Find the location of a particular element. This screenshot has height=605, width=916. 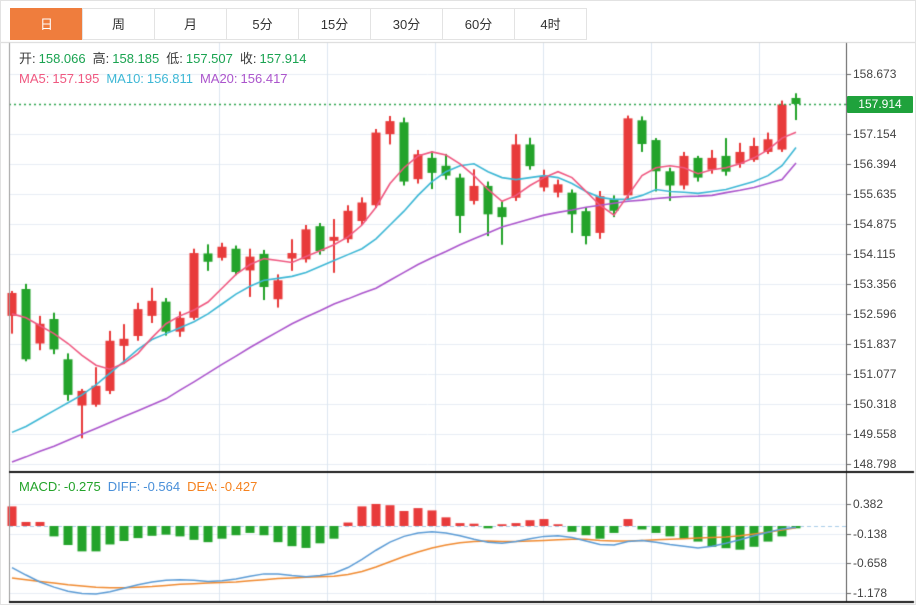

y-axis-label: 151.077 is located at coordinates (875, 374).